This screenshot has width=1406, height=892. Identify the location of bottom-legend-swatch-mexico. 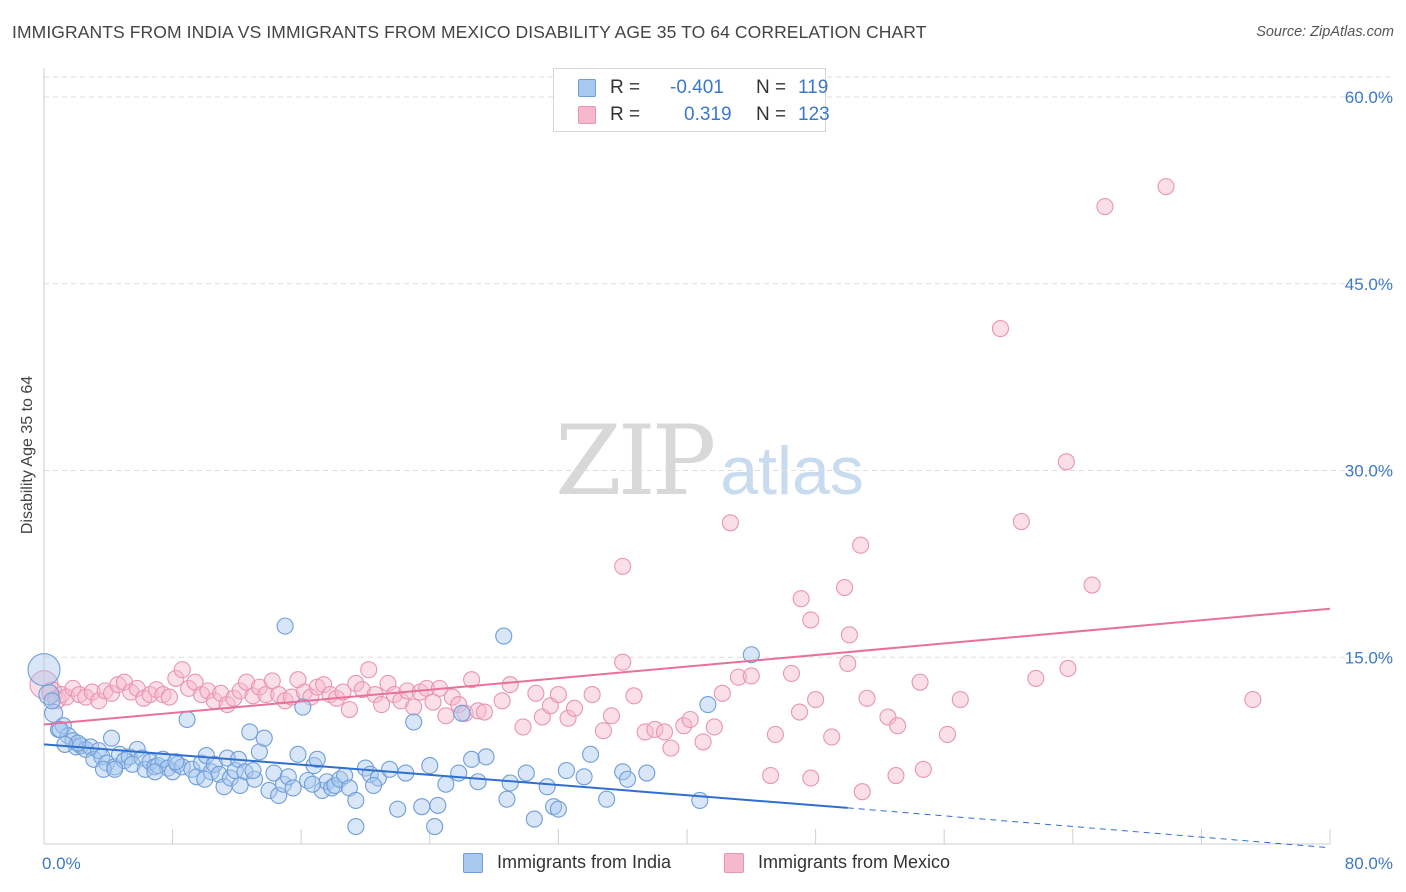
(734, 863).